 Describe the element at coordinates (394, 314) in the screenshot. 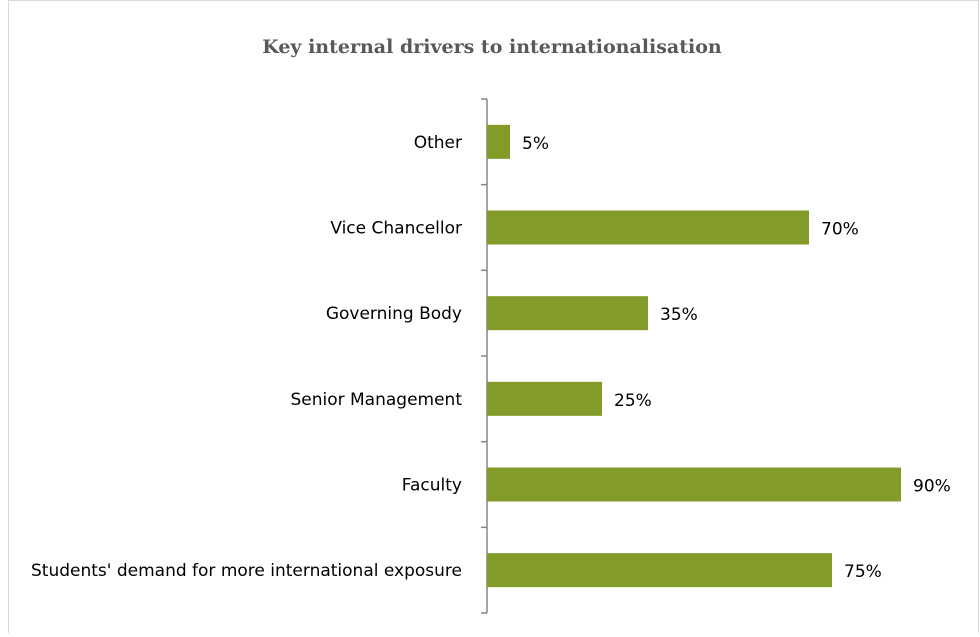

I see `category-label: Governing Body` at that location.